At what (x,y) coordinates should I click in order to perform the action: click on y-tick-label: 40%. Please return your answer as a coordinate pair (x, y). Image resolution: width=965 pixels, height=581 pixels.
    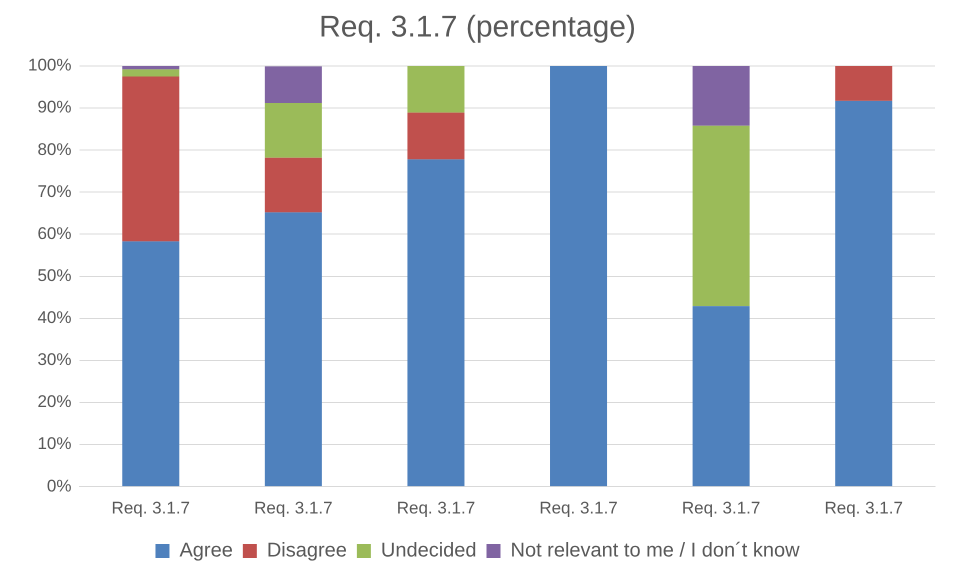
    Looking at the image, I should click on (54, 318).